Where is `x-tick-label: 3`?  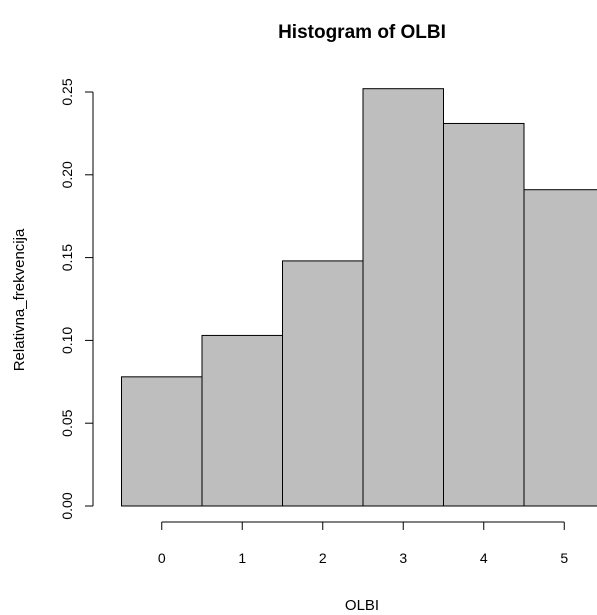
x-tick-label: 3 is located at coordinates (403, 558).